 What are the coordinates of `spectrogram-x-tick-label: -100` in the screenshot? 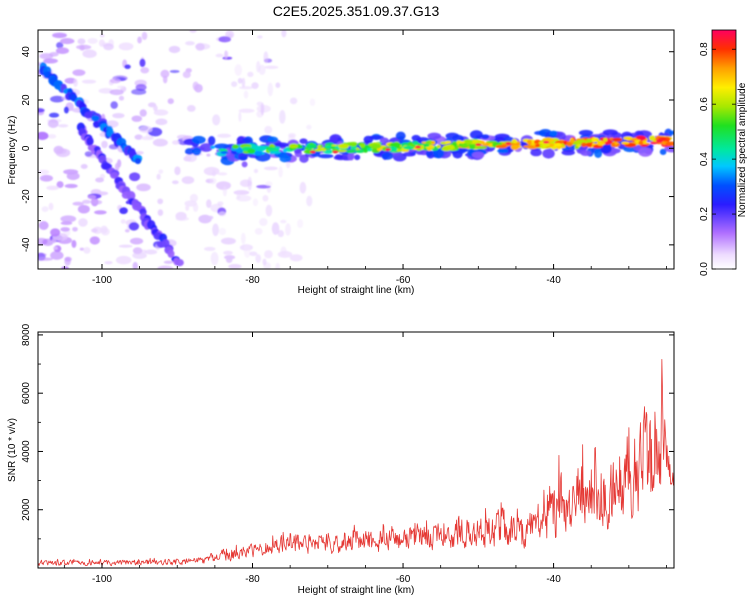 It's located at (102, 280).